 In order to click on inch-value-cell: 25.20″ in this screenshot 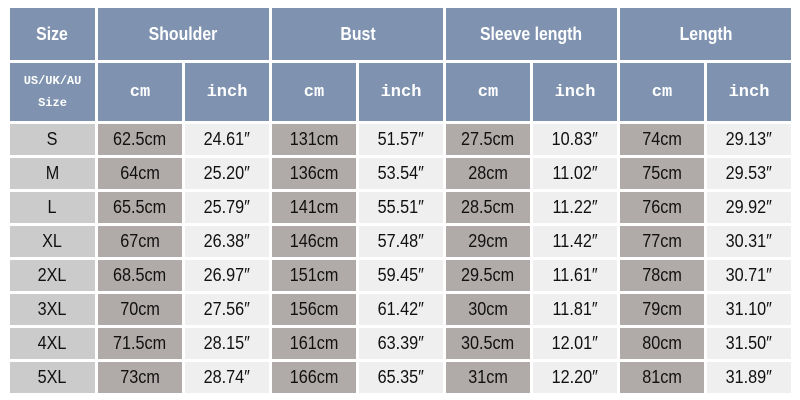, I will do `click(227, 173)`.